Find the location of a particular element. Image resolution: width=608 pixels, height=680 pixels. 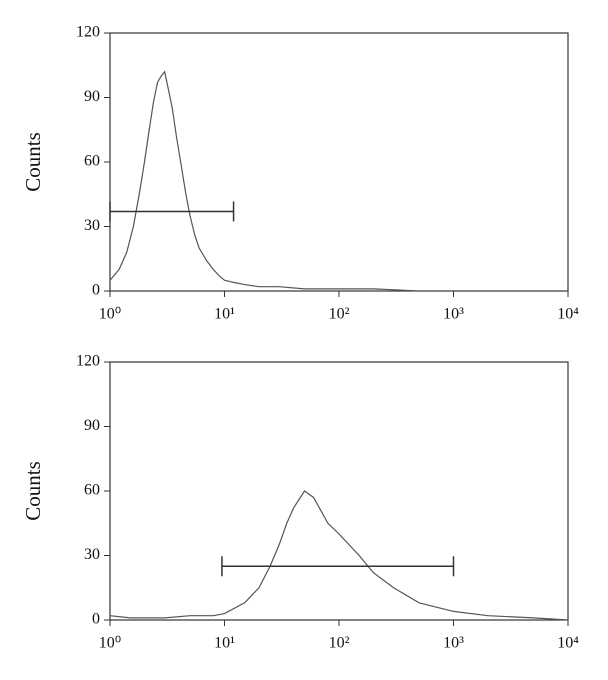

histogram-line is located at coordinates (339, 555).